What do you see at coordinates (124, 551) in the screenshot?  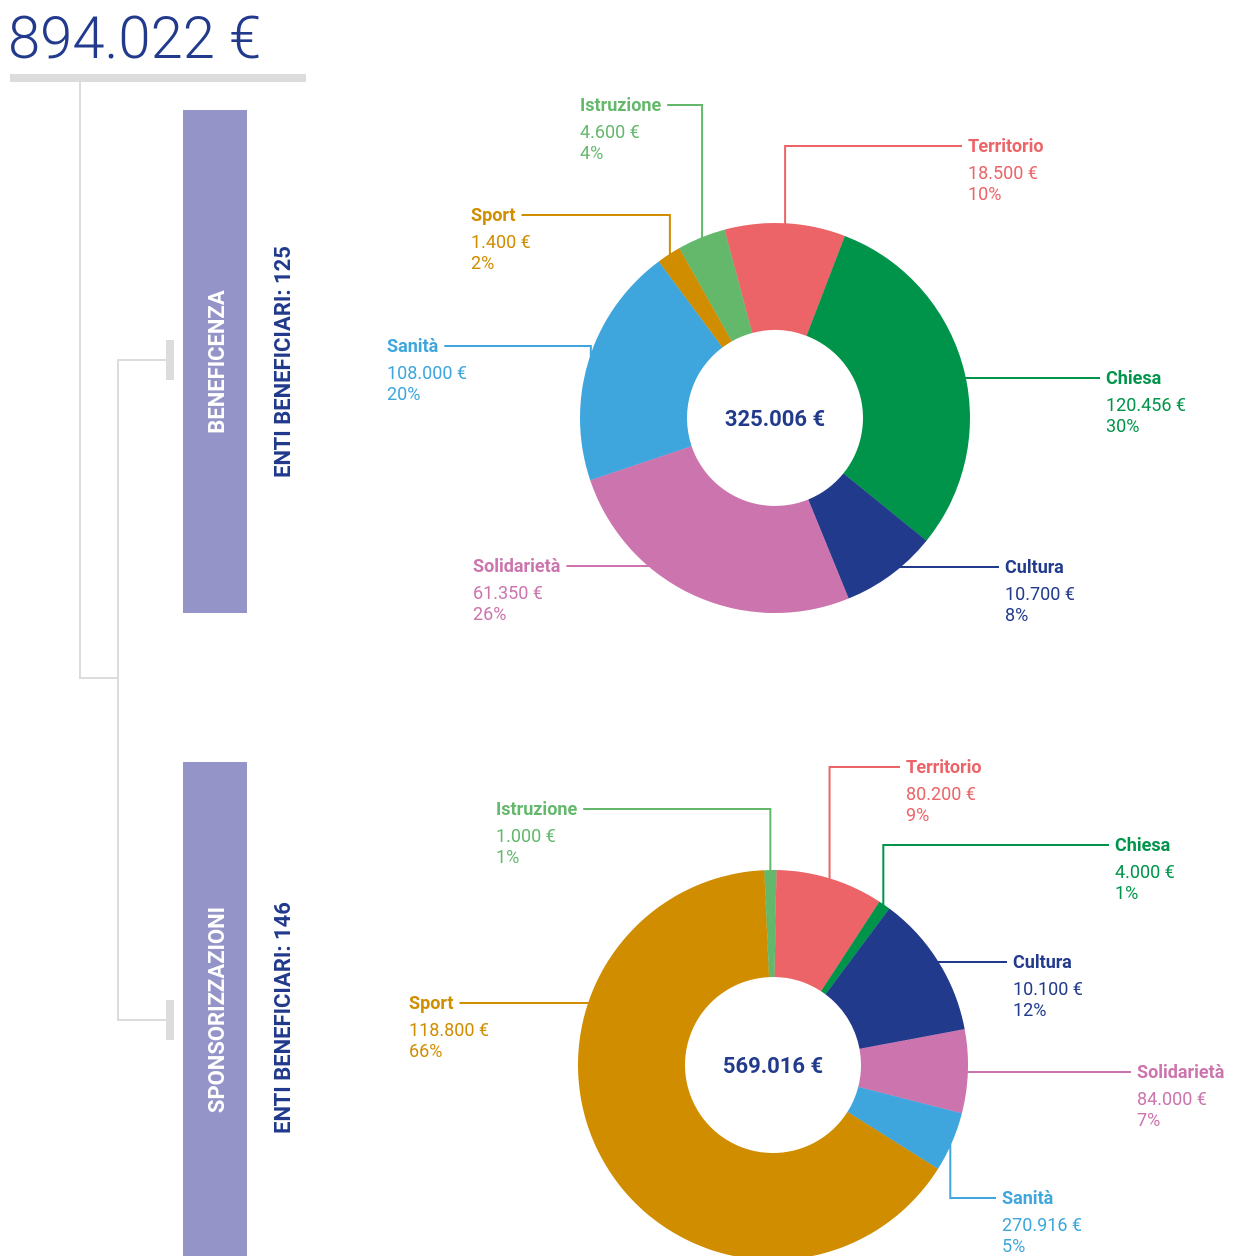 I see `tree` at bounding box center [124, 551].